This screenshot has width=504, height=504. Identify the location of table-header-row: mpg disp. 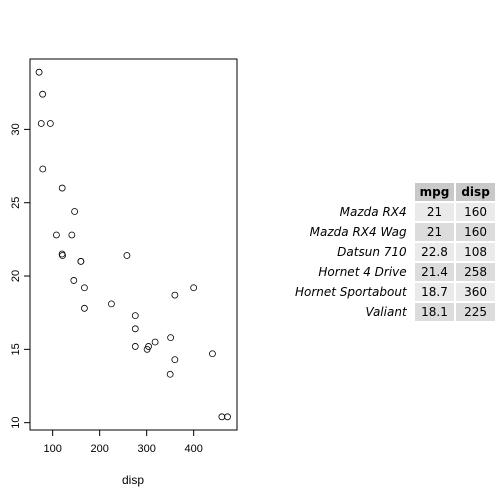
(392, 192).